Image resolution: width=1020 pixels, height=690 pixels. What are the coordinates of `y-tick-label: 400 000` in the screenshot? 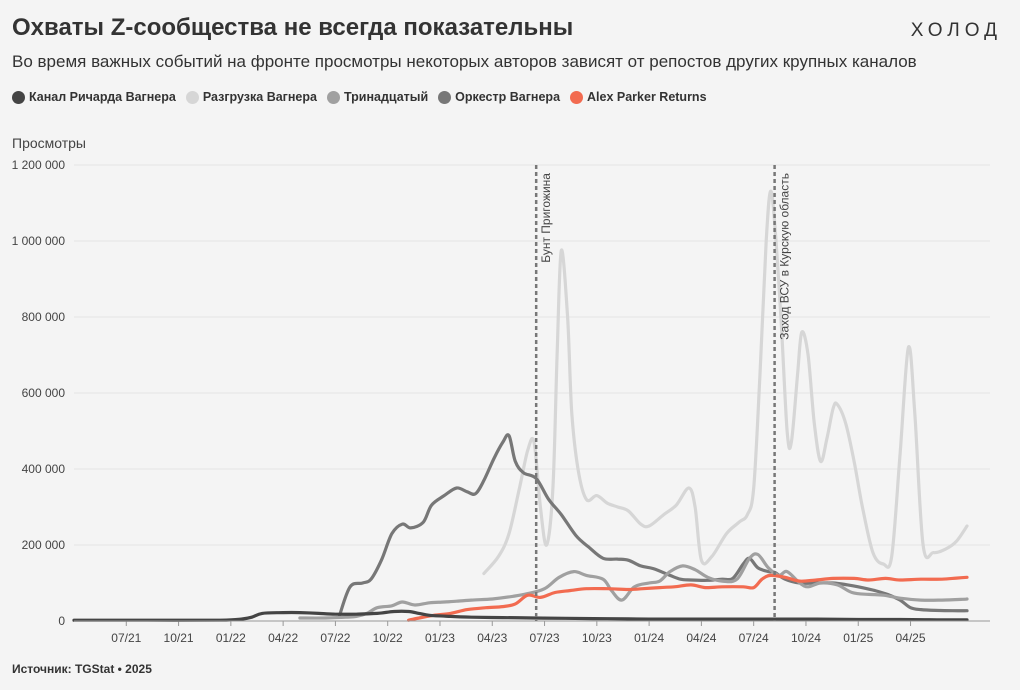 It's located at (44, 469).